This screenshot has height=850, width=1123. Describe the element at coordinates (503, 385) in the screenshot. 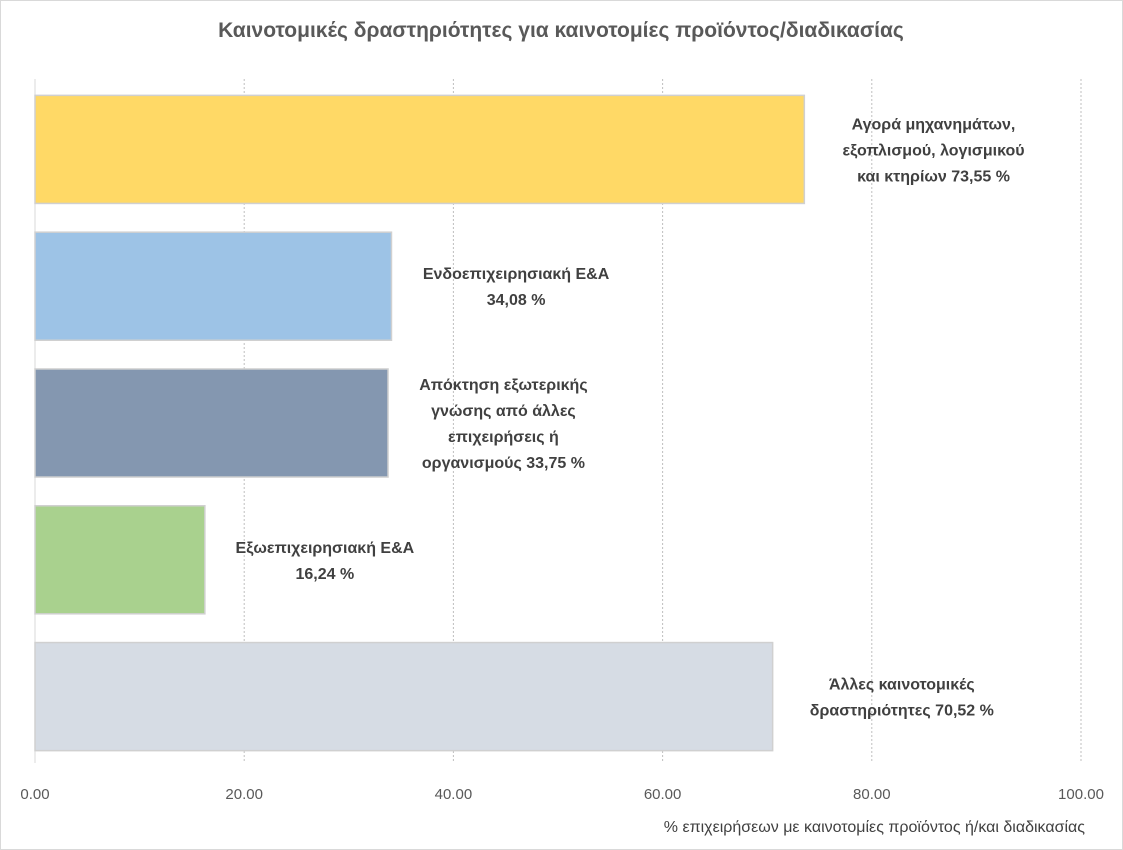

I see `data-label-line: Απόκτηση εξωτερικής` at that location.